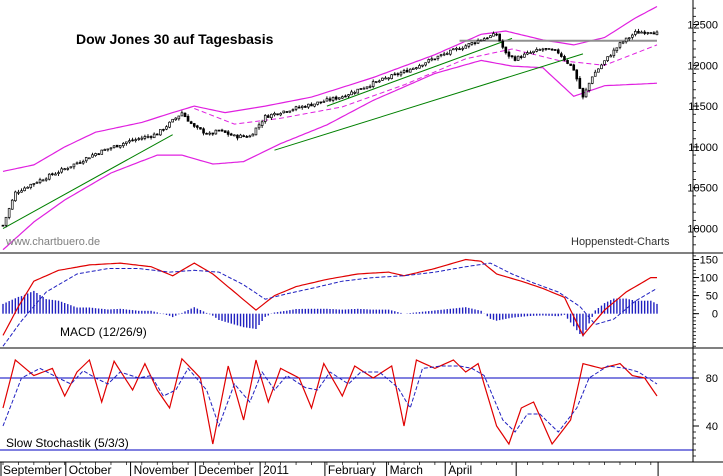 This screenshot has height=476, width=723. I want to click on month-label: March, so click(406, 469).